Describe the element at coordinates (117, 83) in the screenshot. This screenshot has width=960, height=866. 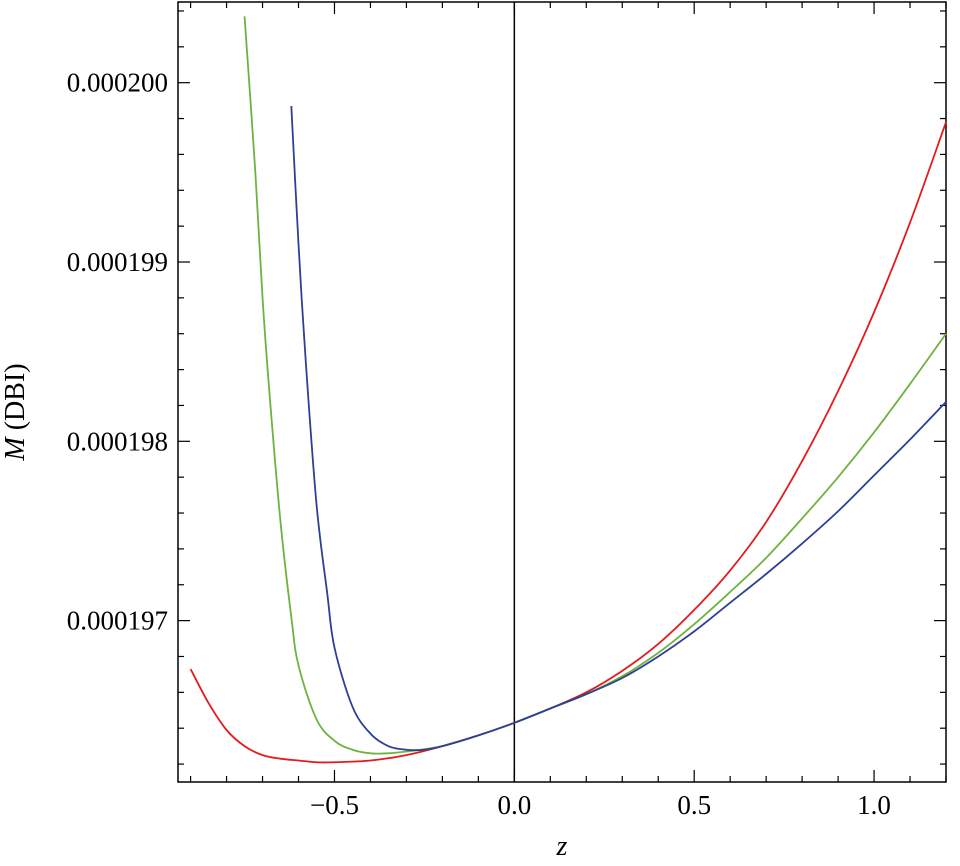
I see `y-tick-label: 0.000200` at that location.